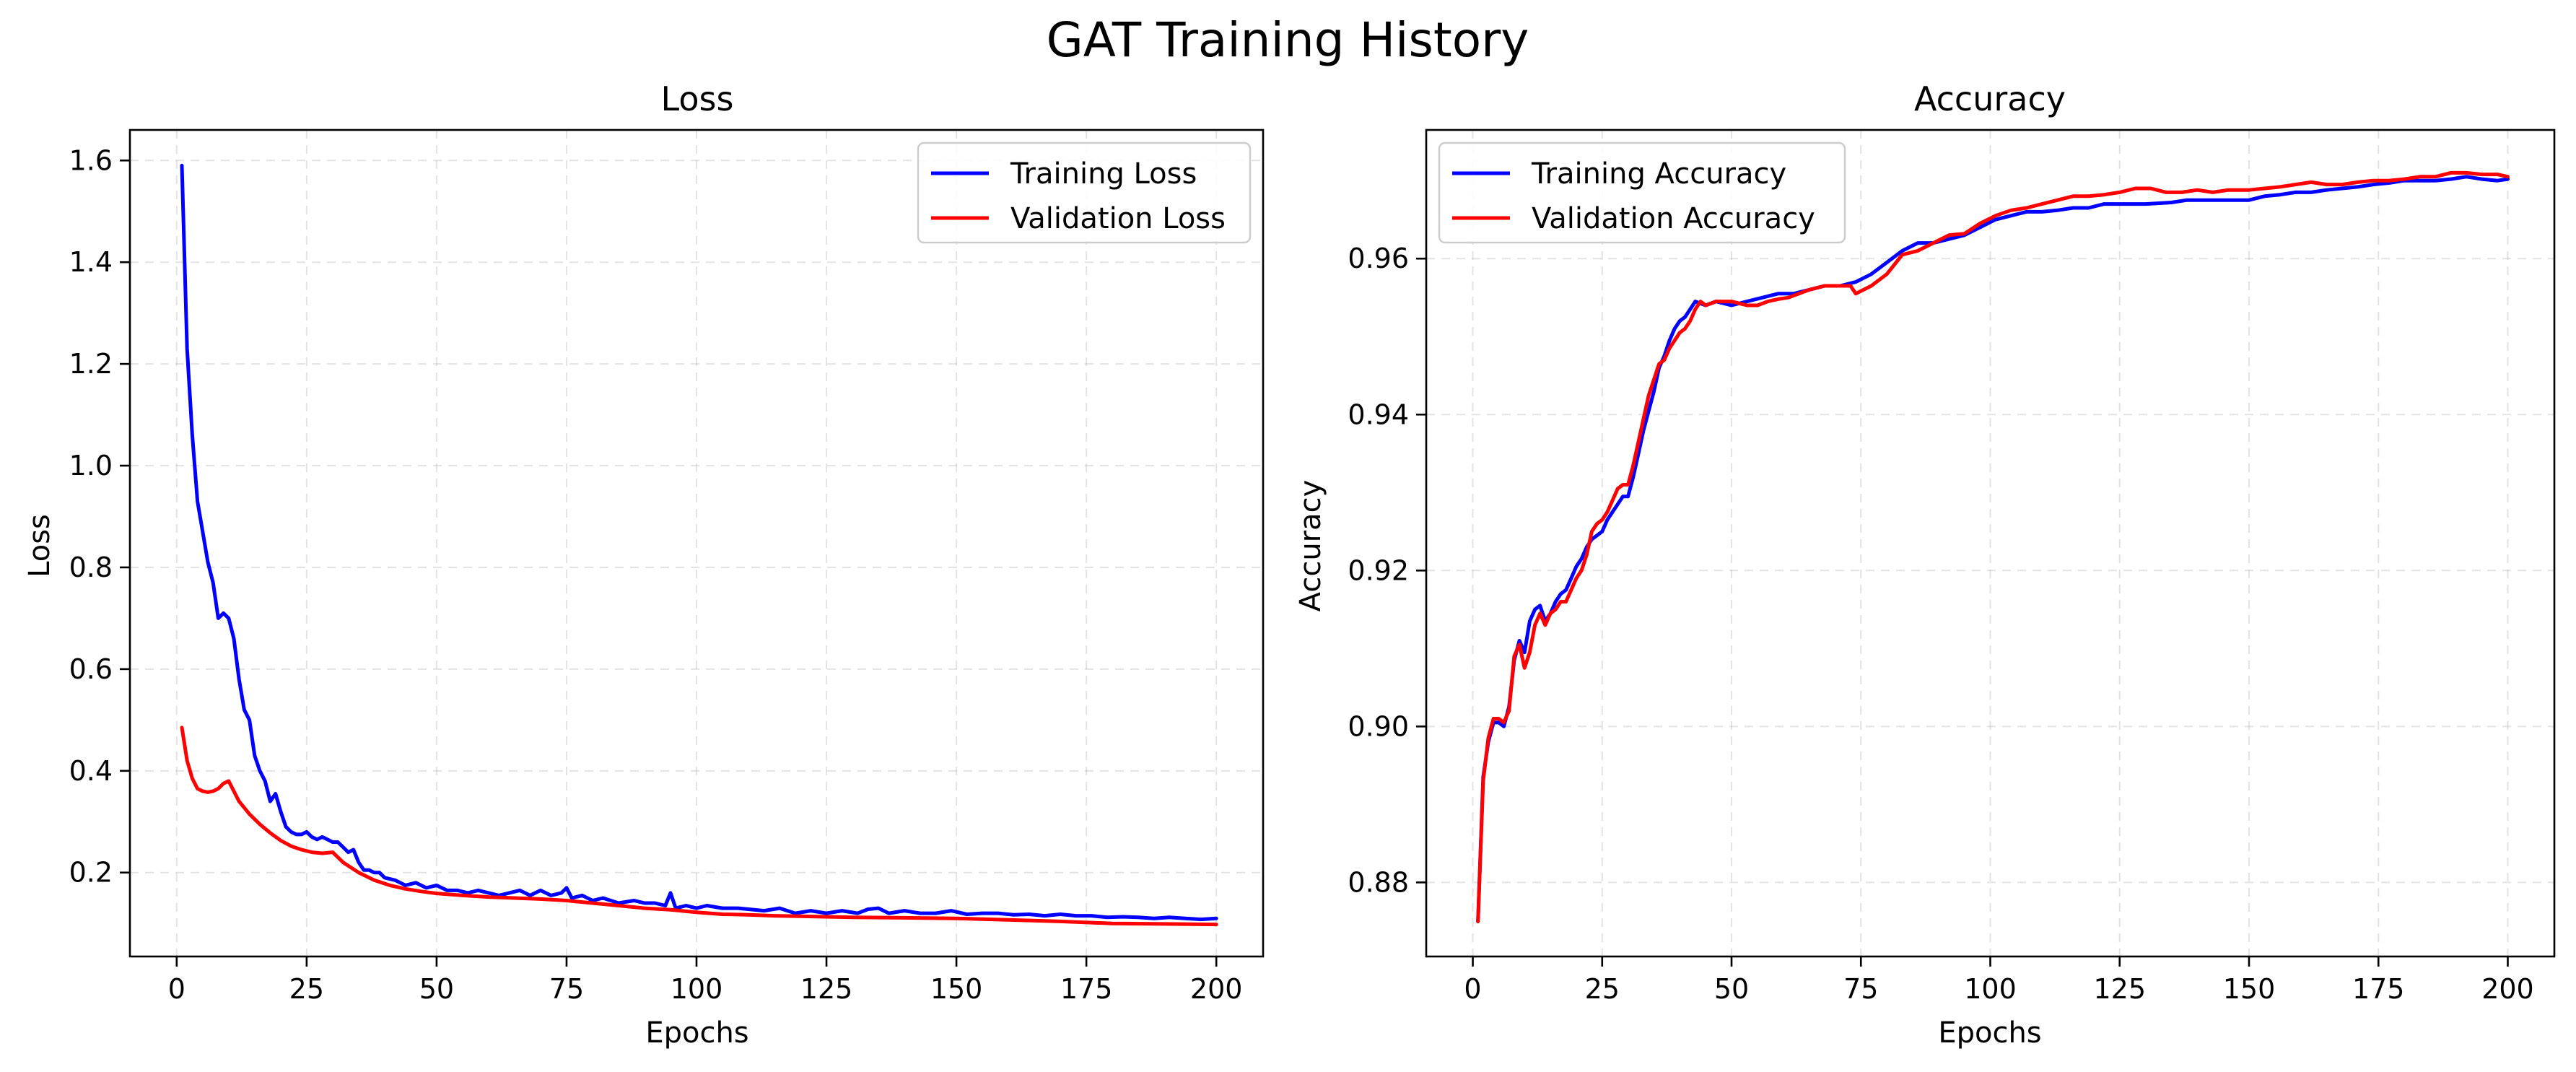 The image size is (2576, 1072). I want to click on loss-x-tick-label: 50, so click(436, 989).